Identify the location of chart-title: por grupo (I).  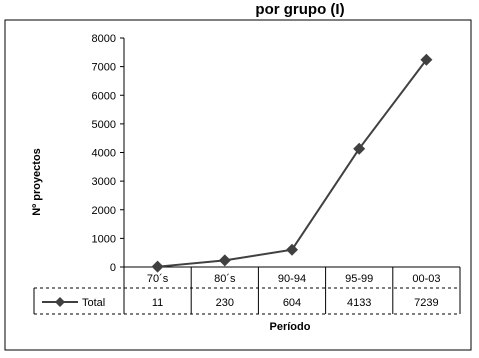
(299, 9).